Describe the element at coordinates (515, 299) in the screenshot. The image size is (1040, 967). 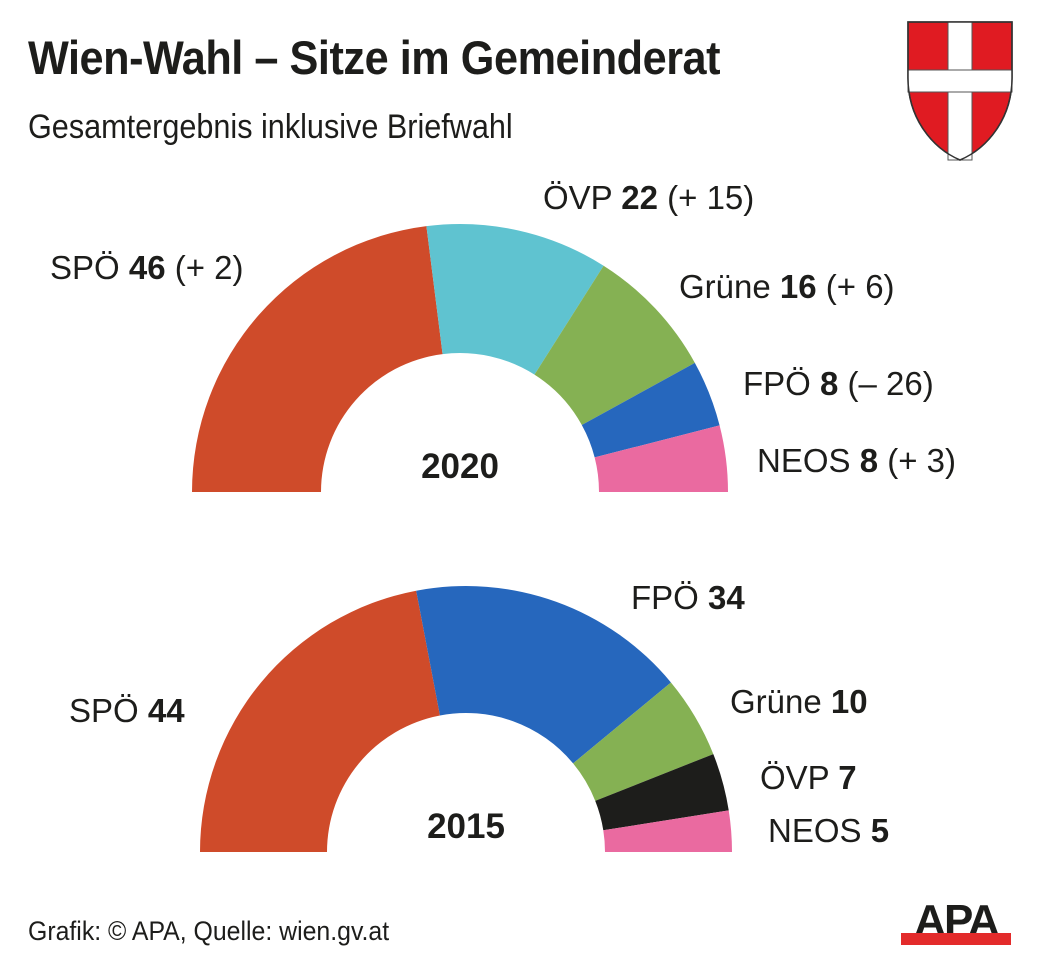
I see `slice-2020-övp` at that location.